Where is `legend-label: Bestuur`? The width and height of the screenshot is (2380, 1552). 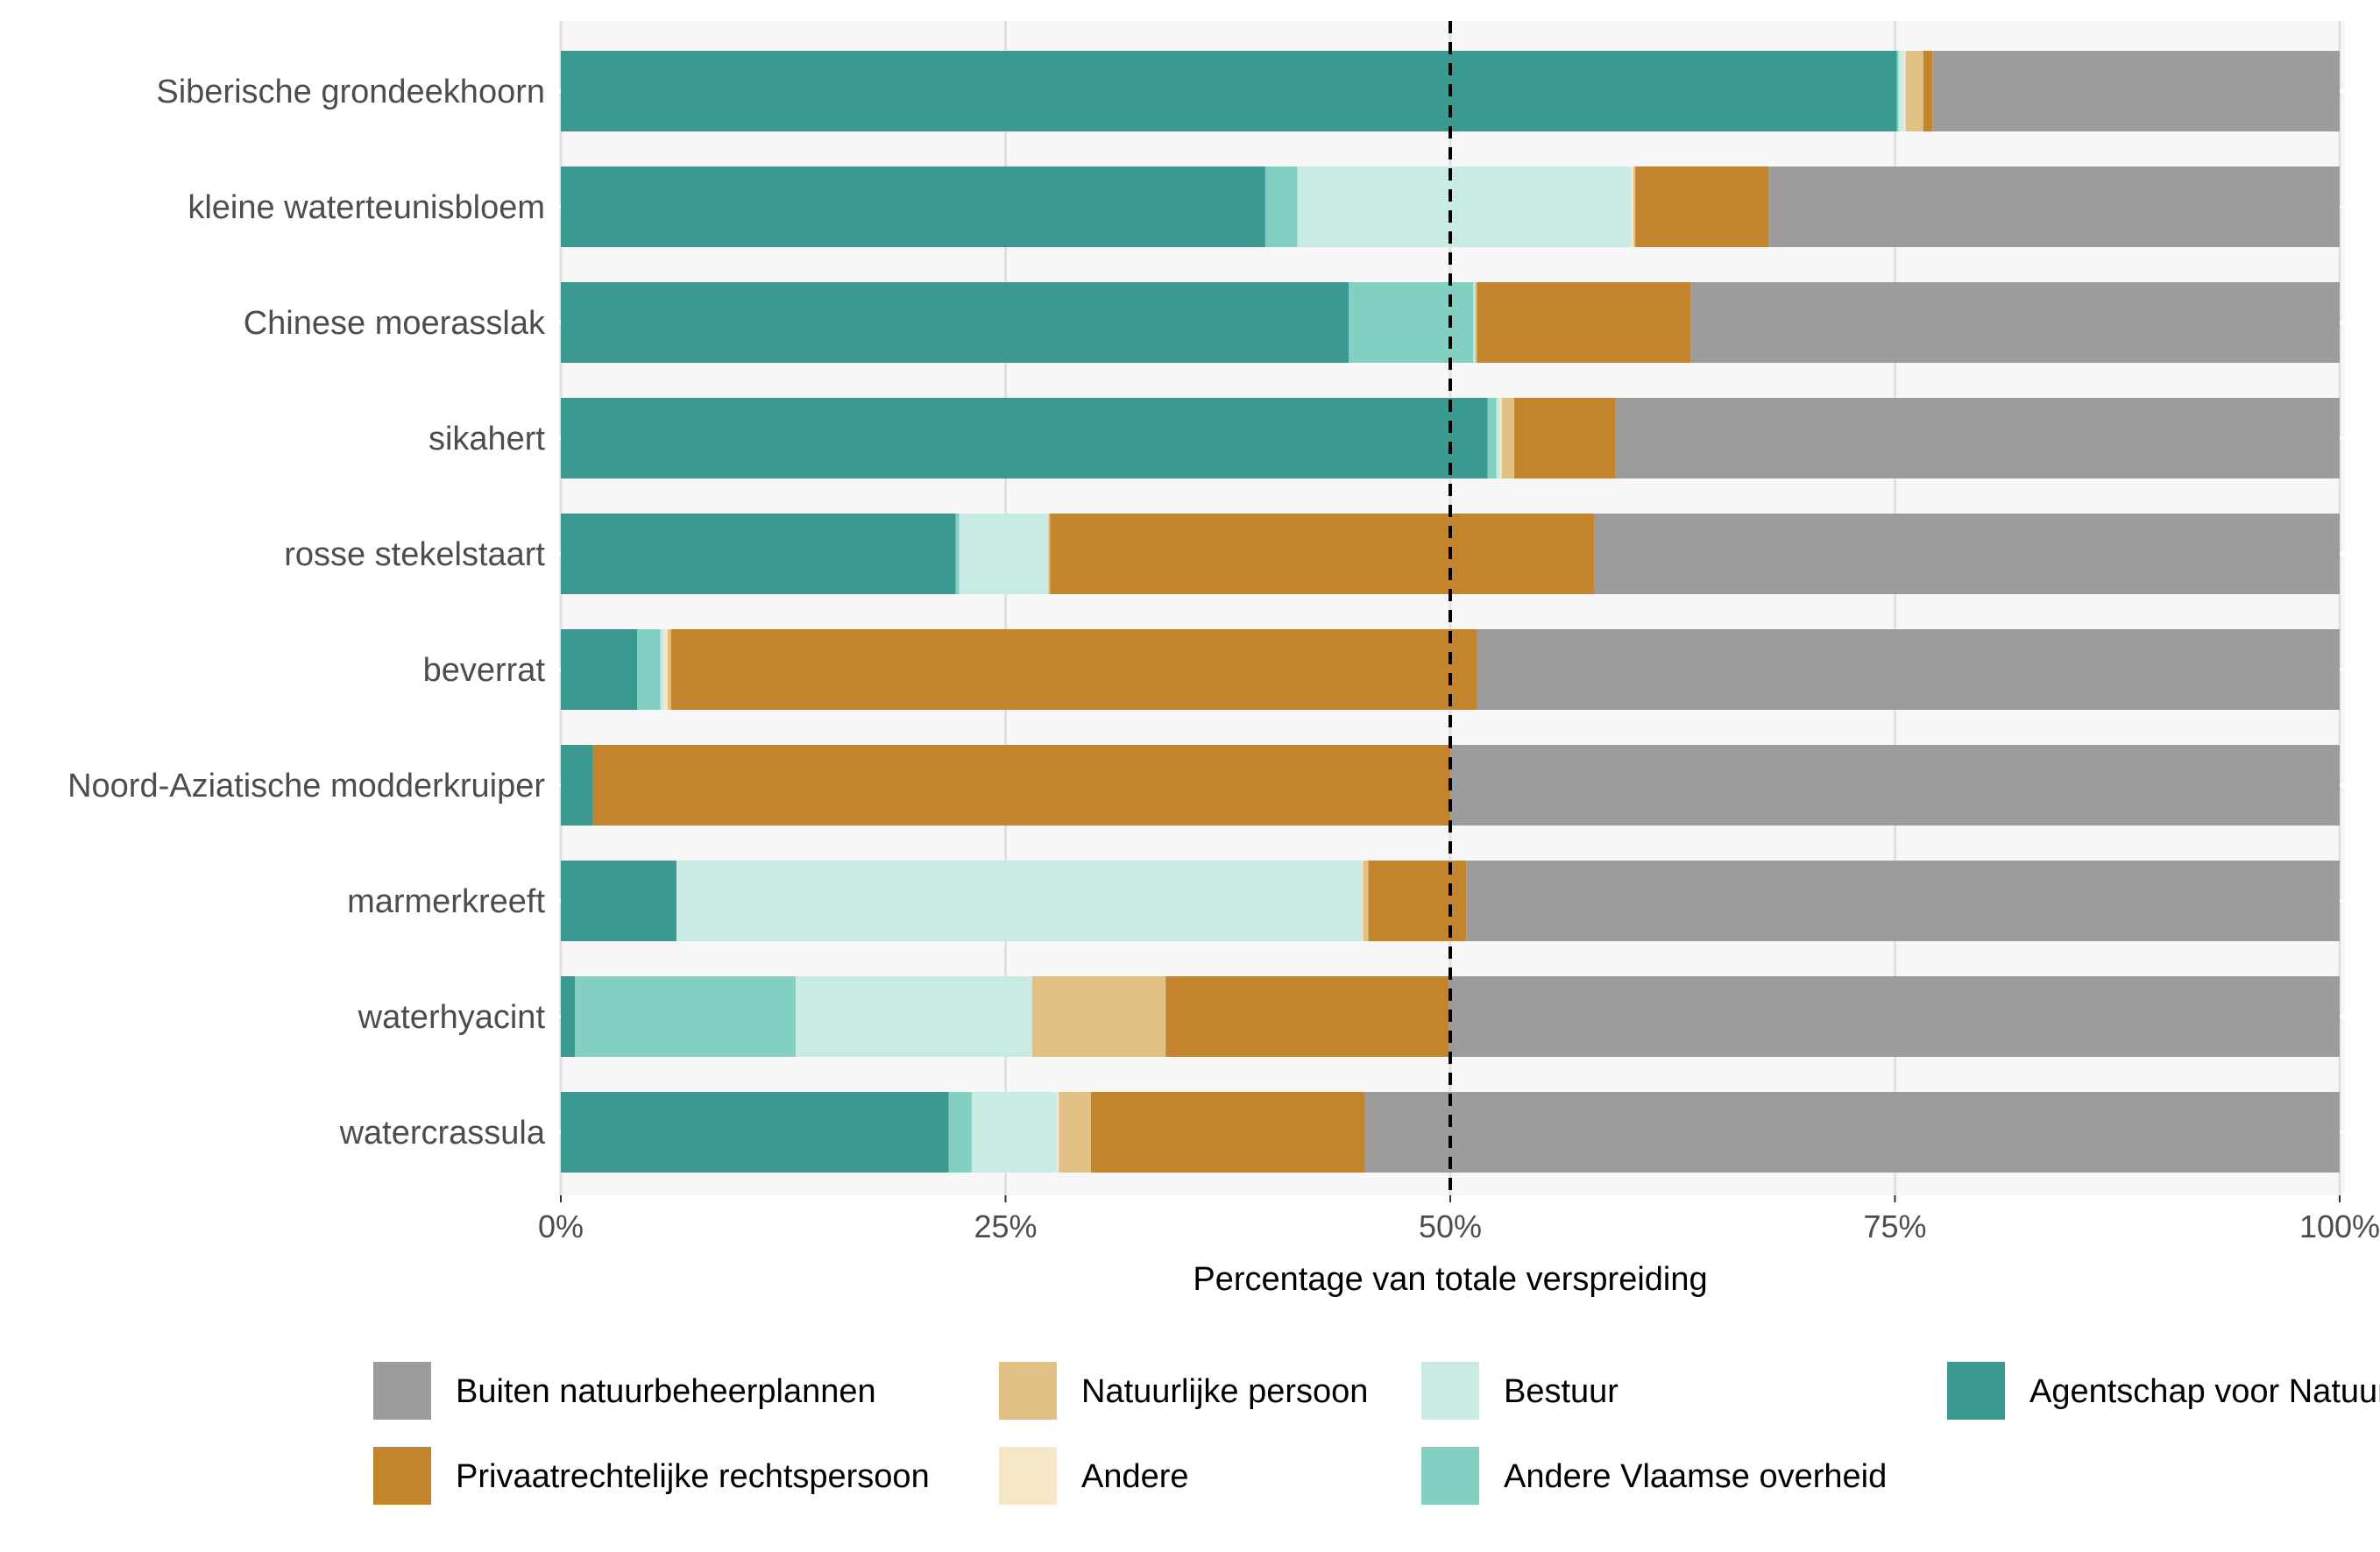
legend-label: Bestuur is located at coordinates (1561, 1391).